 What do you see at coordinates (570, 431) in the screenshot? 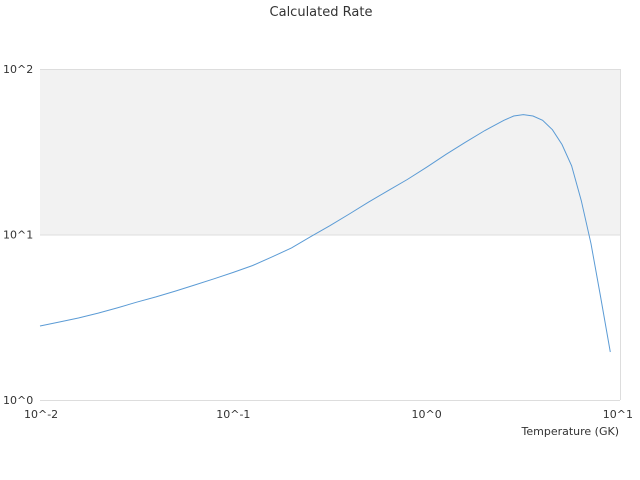
I see `x-axis-label: Temperature (GK)` at bounding box center [570, 431].